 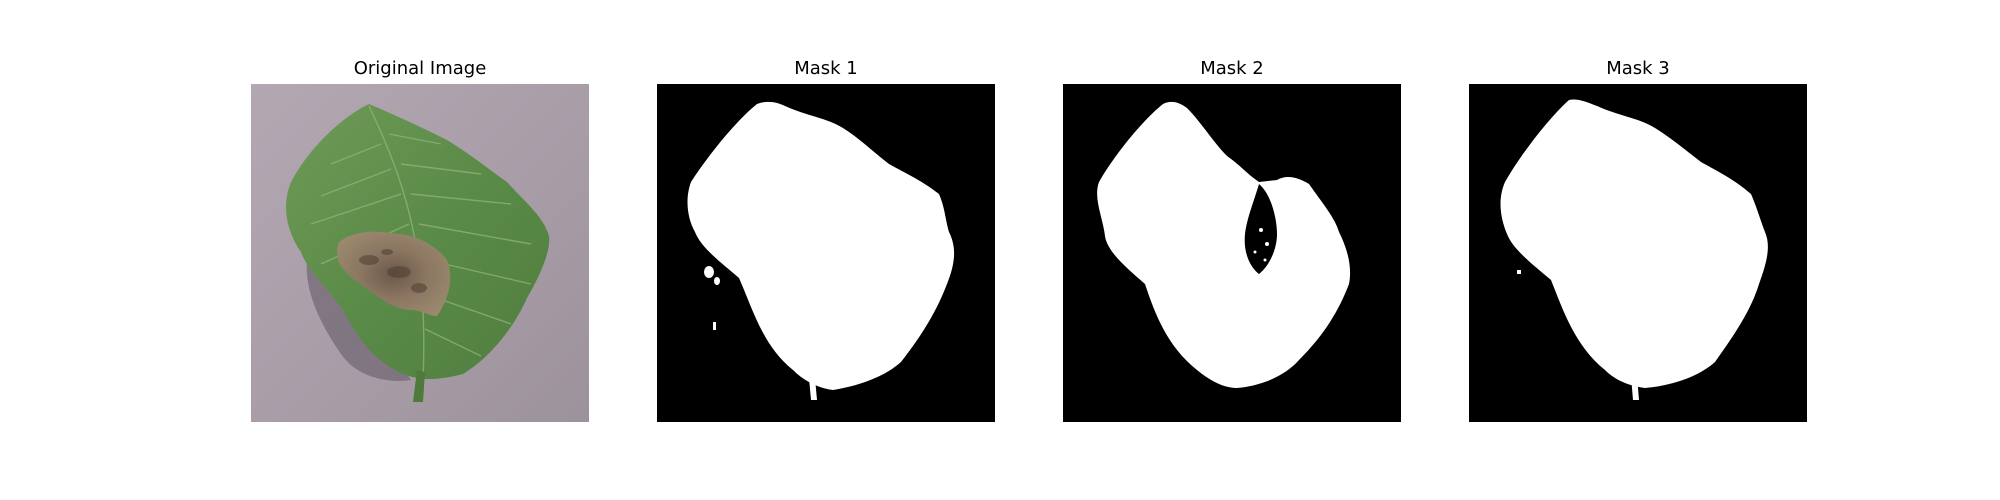 I want to click on mask-2-shape, so click(x=1232, y=253).